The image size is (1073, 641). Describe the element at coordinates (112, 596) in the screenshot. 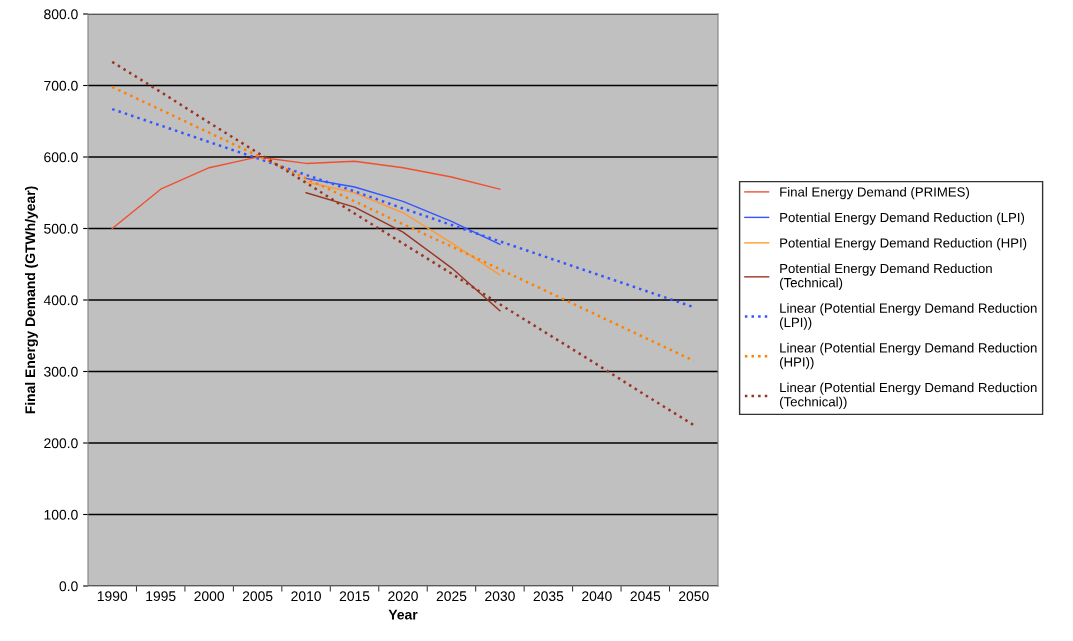

I see `x-tick-label: 1990` at that location.